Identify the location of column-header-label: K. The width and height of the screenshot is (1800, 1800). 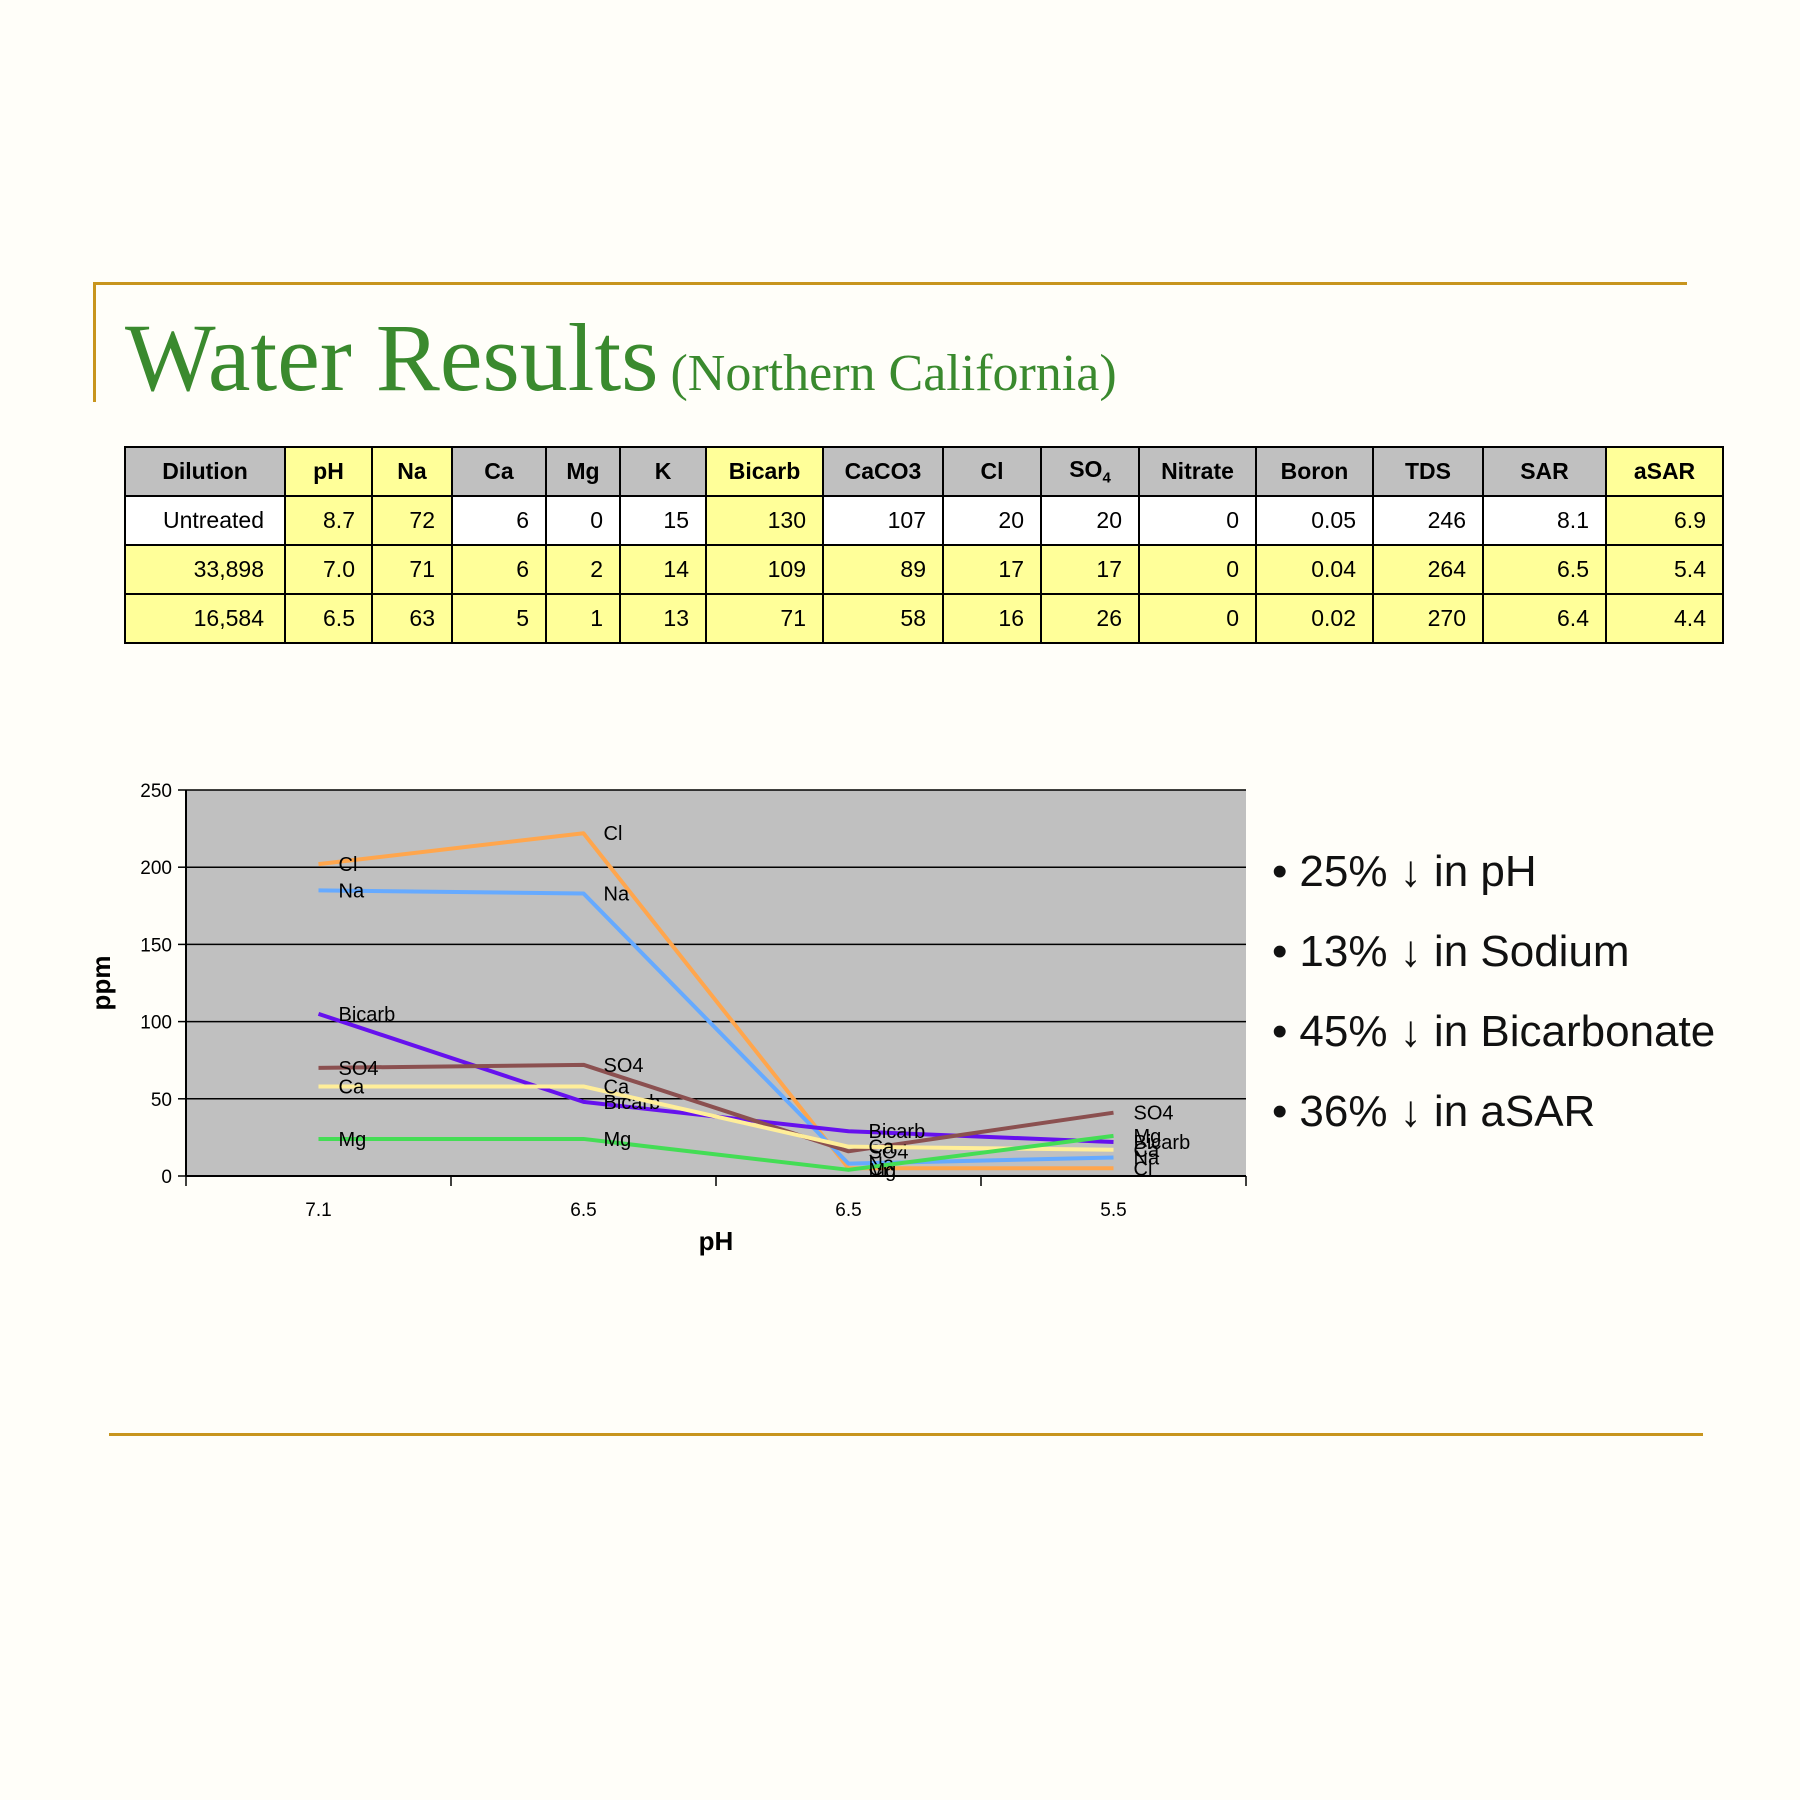
(663, 471).